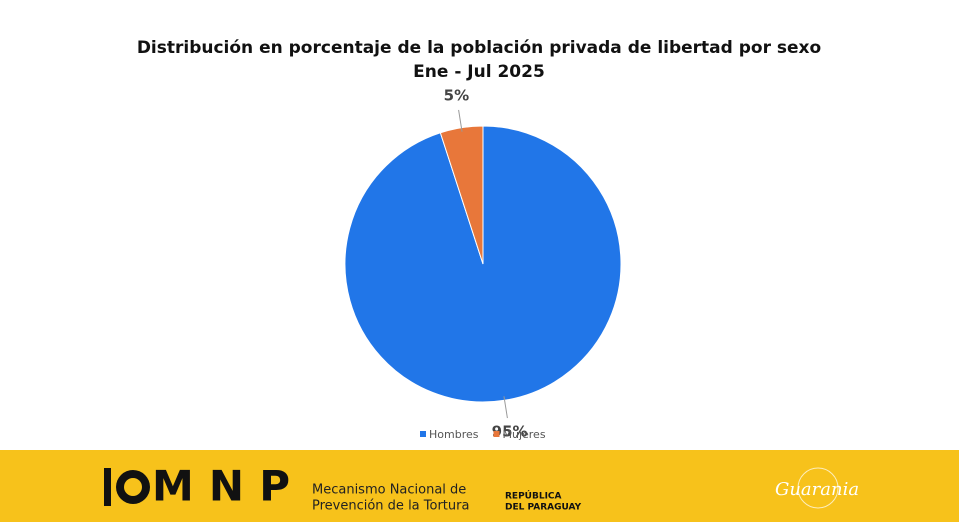 The image size is (959, 522). Describe the element at coordinates (133, 487) in the screenshot. I see `logo-emblem-inner` at that location.